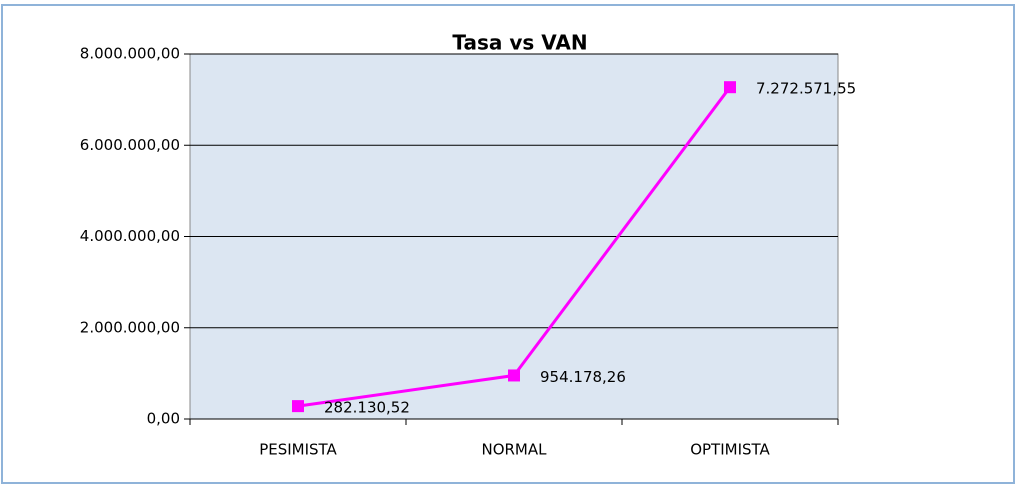 The image size is (1018, 492). Describe the element at coordinates (806, 89) in the screenshot. I see `data-label: 7.272.571,55` at that location.